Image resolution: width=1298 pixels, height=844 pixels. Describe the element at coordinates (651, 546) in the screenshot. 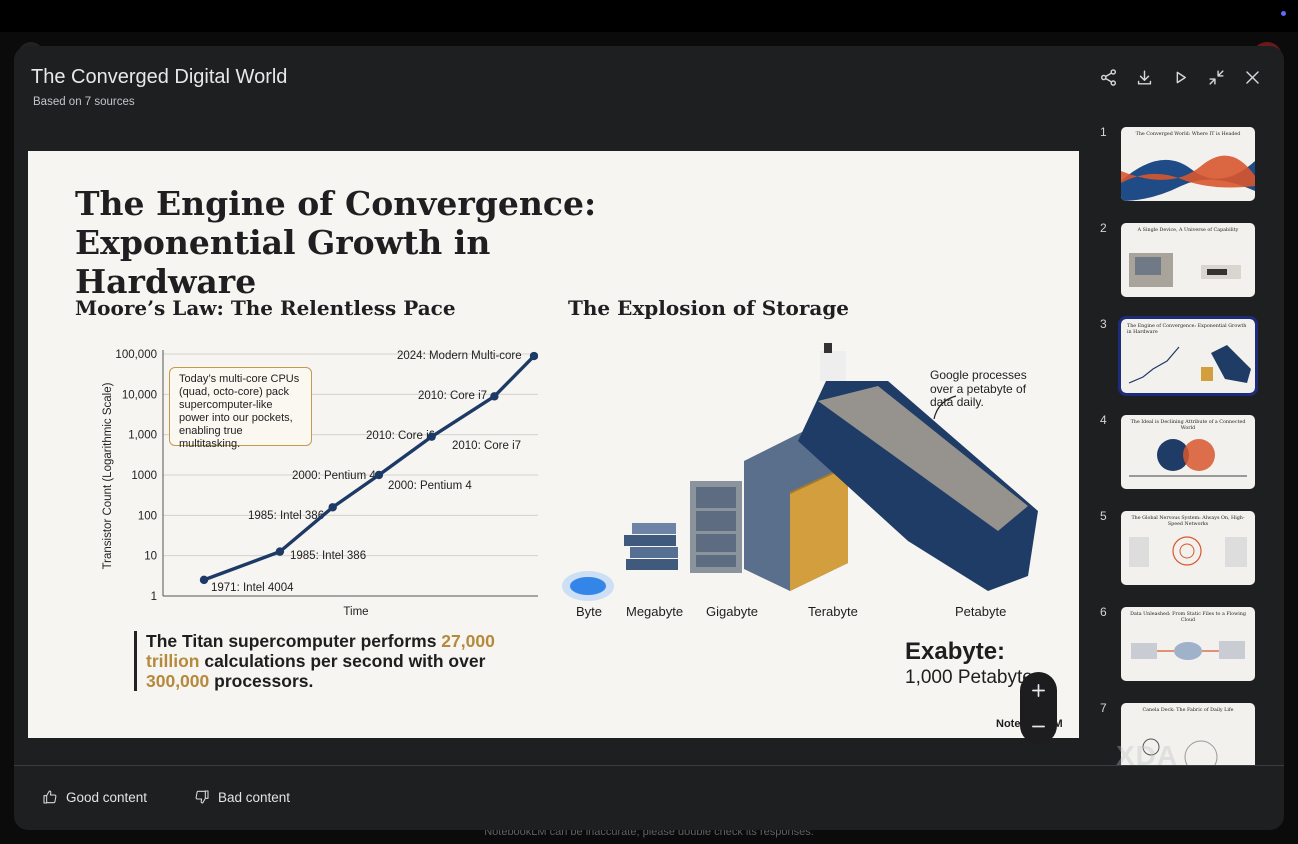

I see `book-stack` at that location.